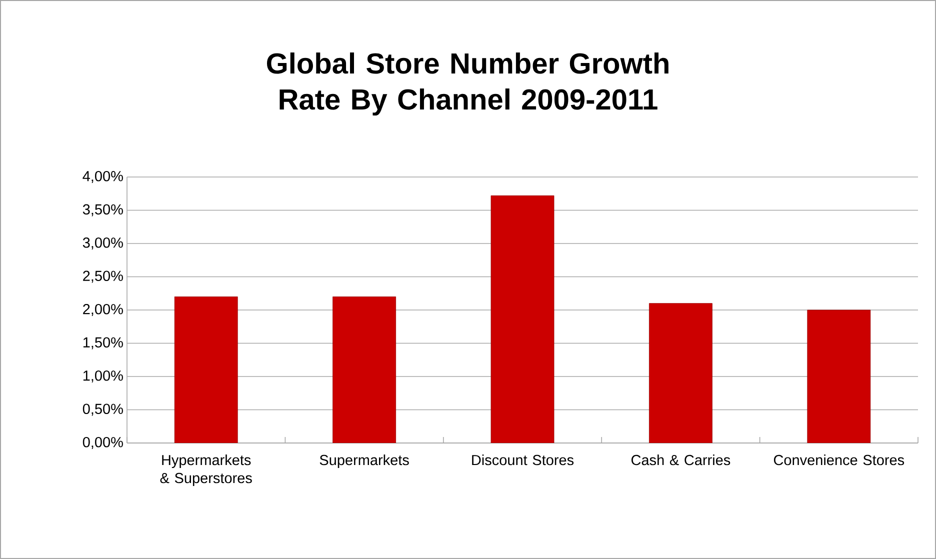  I want to click on chart-title: Global Store Number Growth Rate By Channel 2009-2011, so click(467, 84).